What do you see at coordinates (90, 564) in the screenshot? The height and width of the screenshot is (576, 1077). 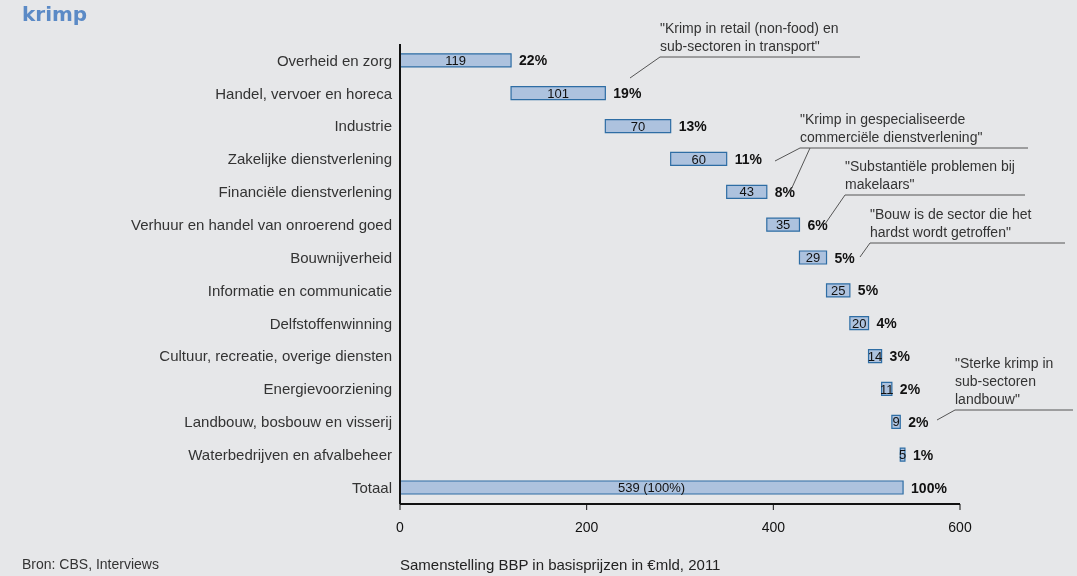 I see `text: Bron: CBS, Interviews` at bounding box center [90, 564].